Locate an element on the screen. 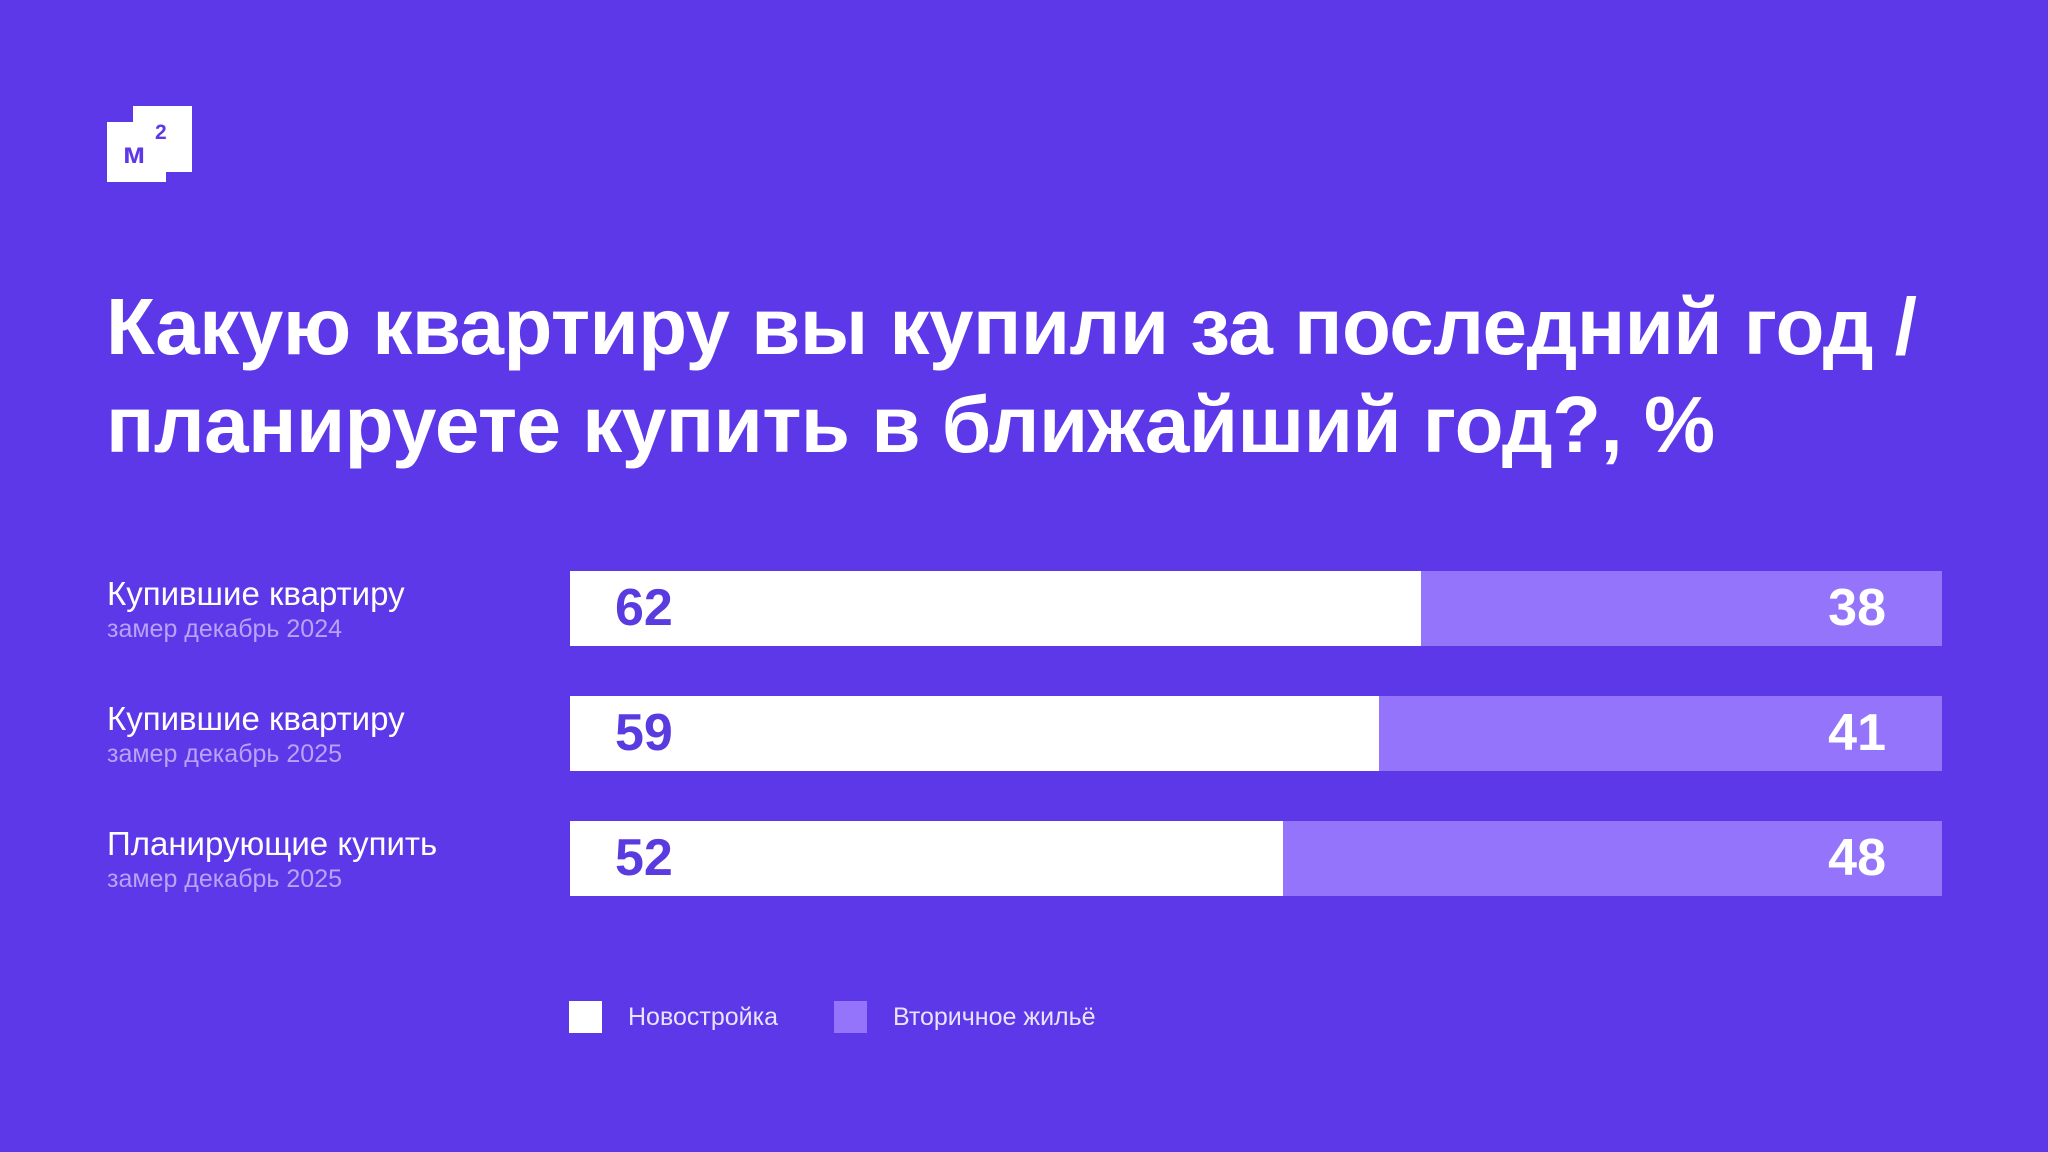 The width and height of the screenshot is (2048, 1152). stacked-bar: 62 38 is located at coordinates (1256, 608).